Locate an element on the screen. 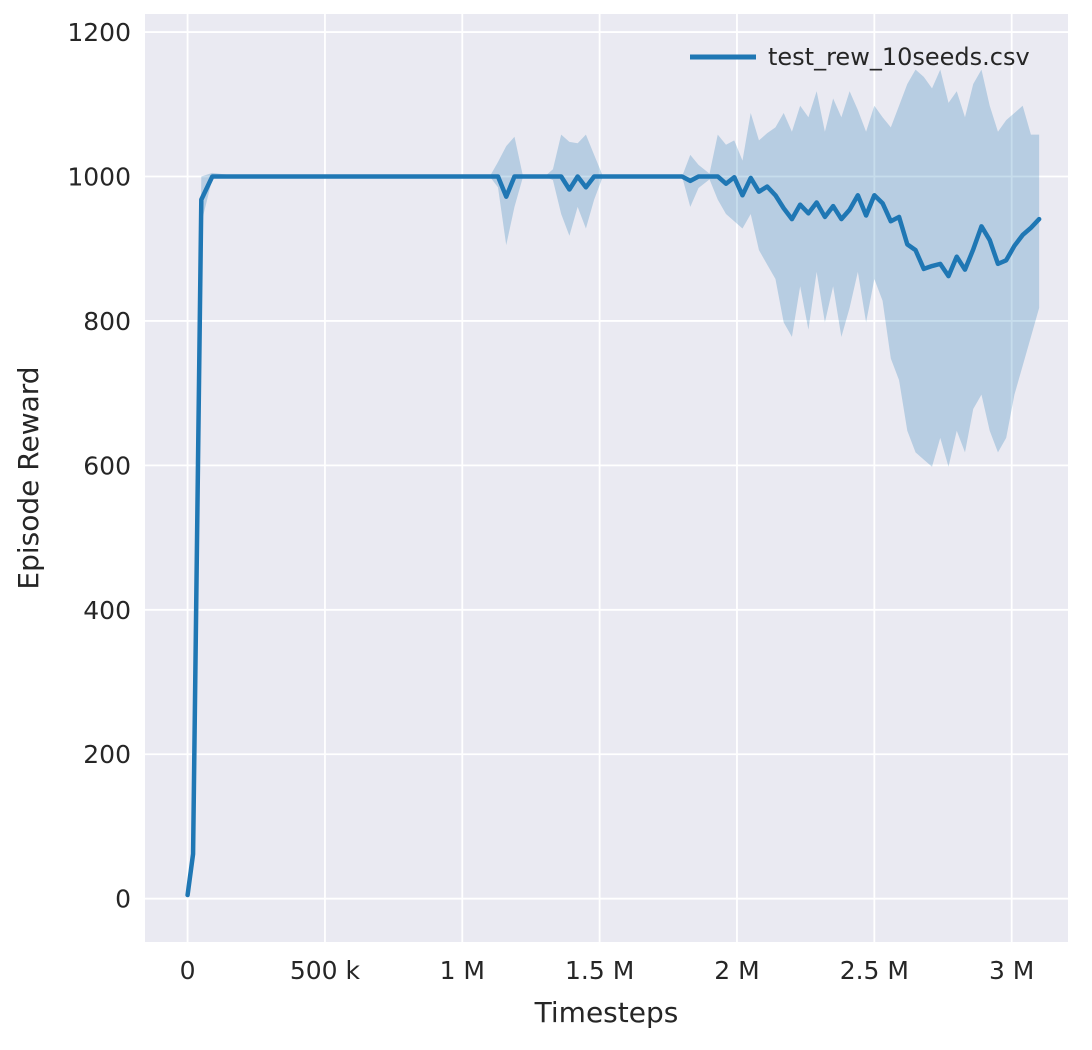  x-tick-label: 2 M is located at coordinates (736, 970).